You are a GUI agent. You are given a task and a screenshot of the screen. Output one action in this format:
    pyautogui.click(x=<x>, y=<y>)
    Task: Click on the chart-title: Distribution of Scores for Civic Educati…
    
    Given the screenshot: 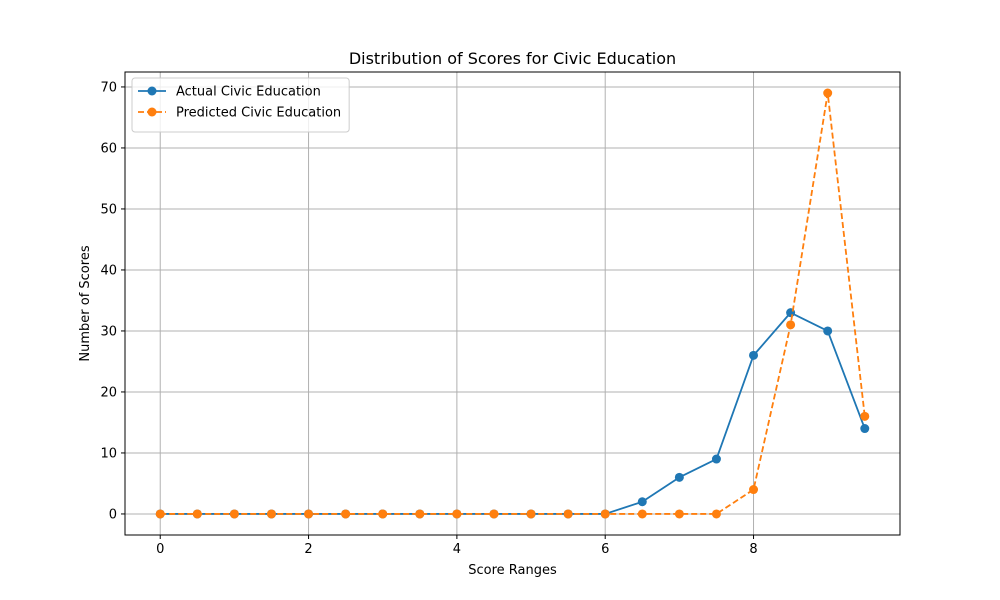 What is the action you would take?
    pyautogui.click(x=512, y=58)
    